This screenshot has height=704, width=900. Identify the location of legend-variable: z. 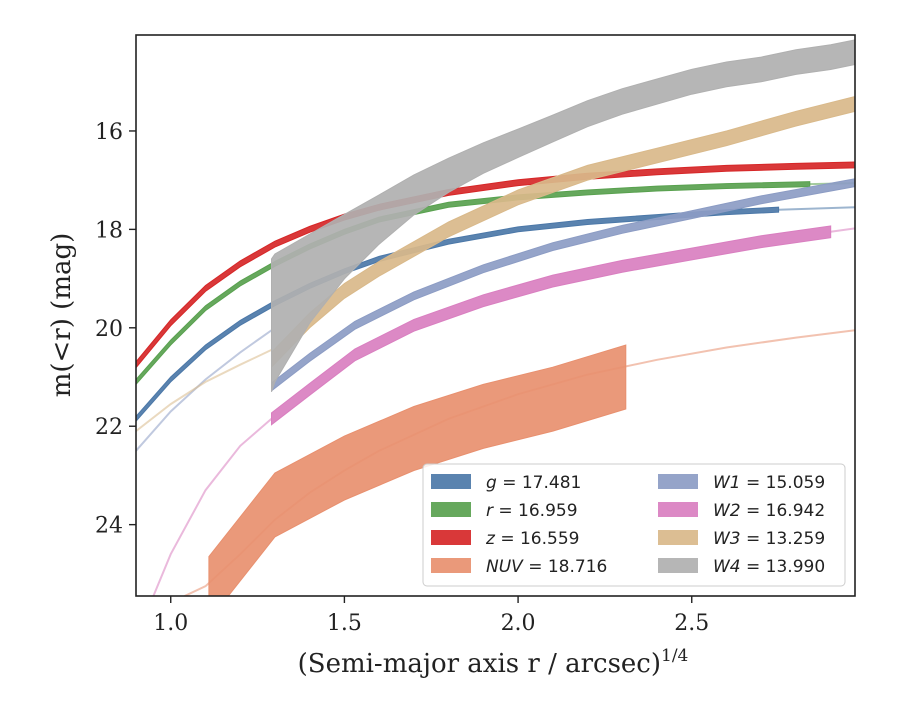
(490, 539).